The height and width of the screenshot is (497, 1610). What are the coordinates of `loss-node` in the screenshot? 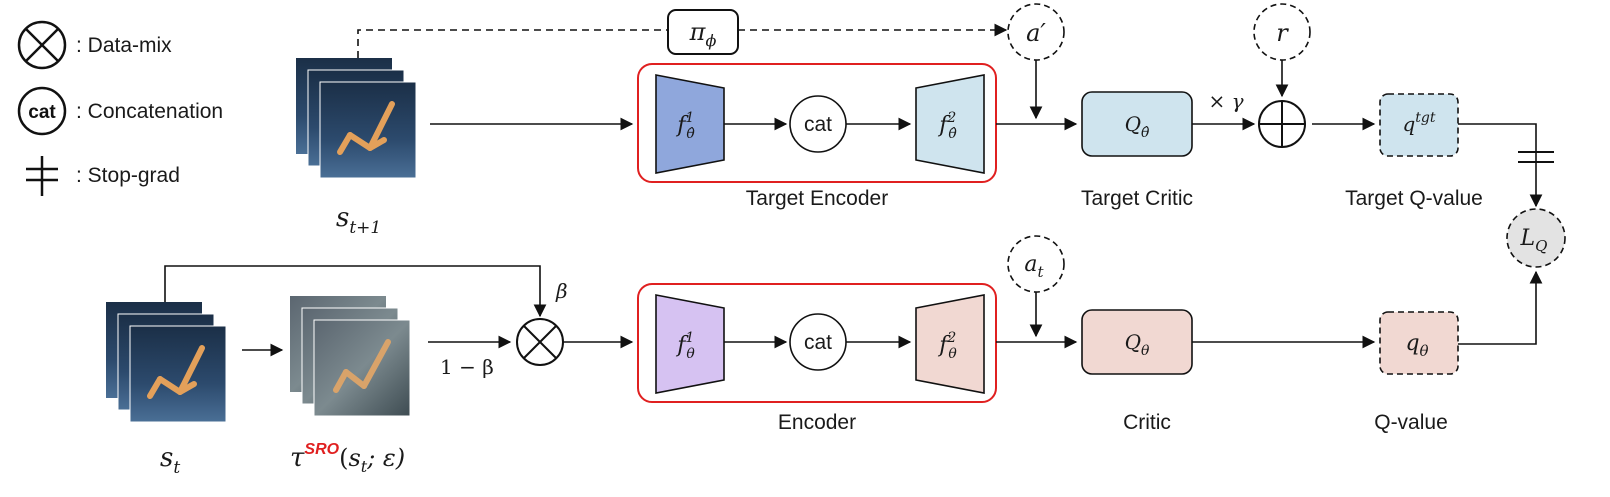 It's located at (1536, 238).